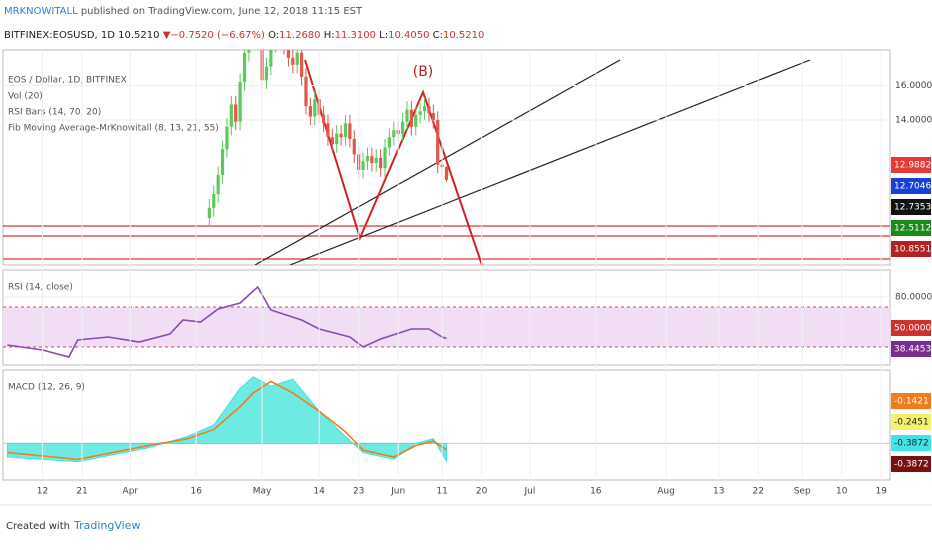  Describe the element at coordinates (40, 288) in the screenshot. I see `legend-entry: RSI (14, close)` at that location.